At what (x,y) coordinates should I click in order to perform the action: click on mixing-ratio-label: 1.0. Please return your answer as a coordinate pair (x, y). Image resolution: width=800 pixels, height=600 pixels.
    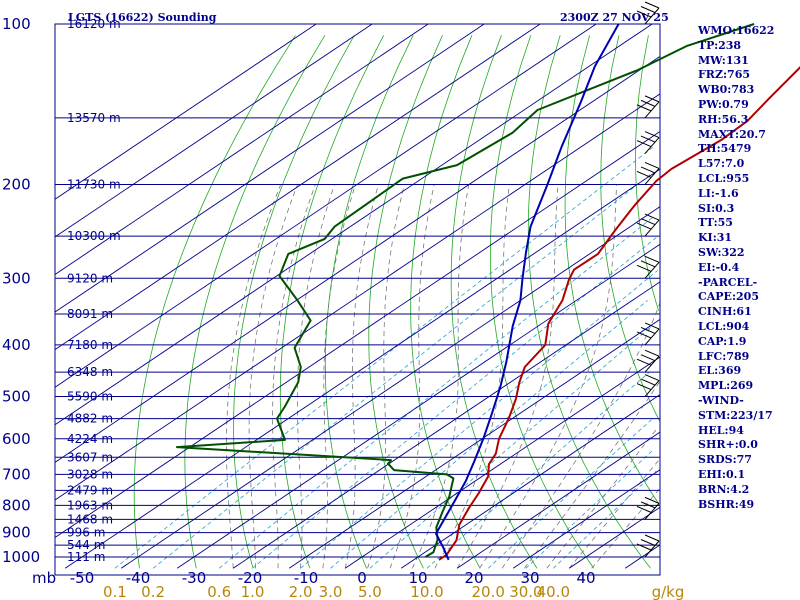
    Looking at the image, I should click on (253, 591).